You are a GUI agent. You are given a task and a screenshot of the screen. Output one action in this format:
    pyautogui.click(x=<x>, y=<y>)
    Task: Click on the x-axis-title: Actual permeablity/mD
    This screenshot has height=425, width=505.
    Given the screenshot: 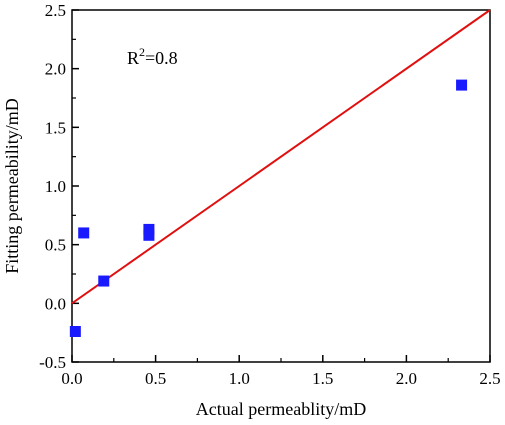 What is the action you would take?
    pyautogui.click(x=281, y=409)
    